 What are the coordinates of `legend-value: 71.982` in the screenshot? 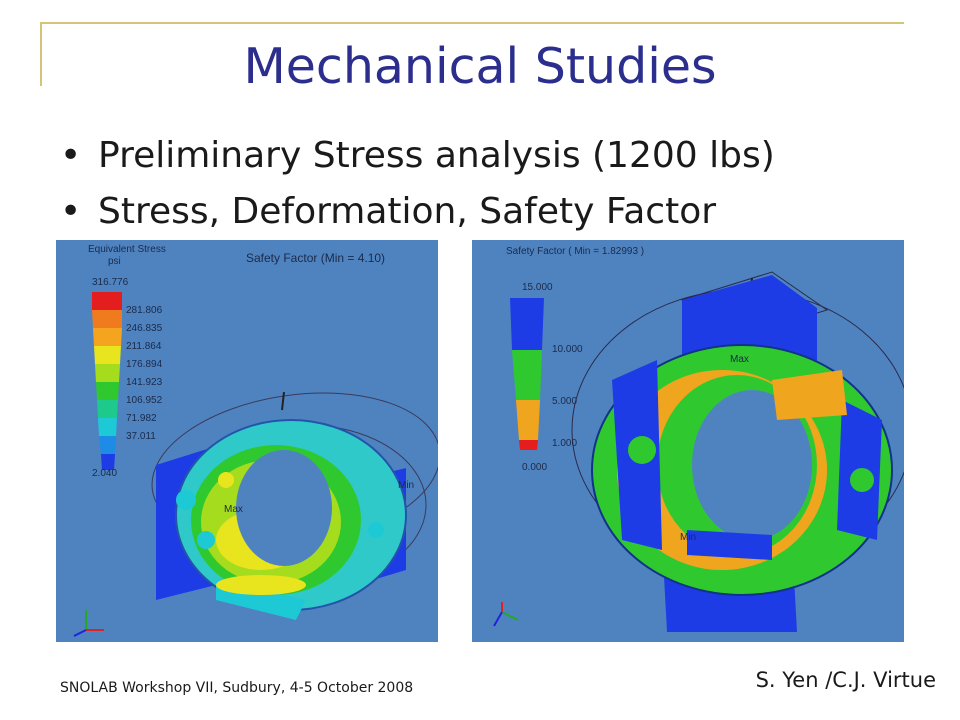 It's located at (141, 418).